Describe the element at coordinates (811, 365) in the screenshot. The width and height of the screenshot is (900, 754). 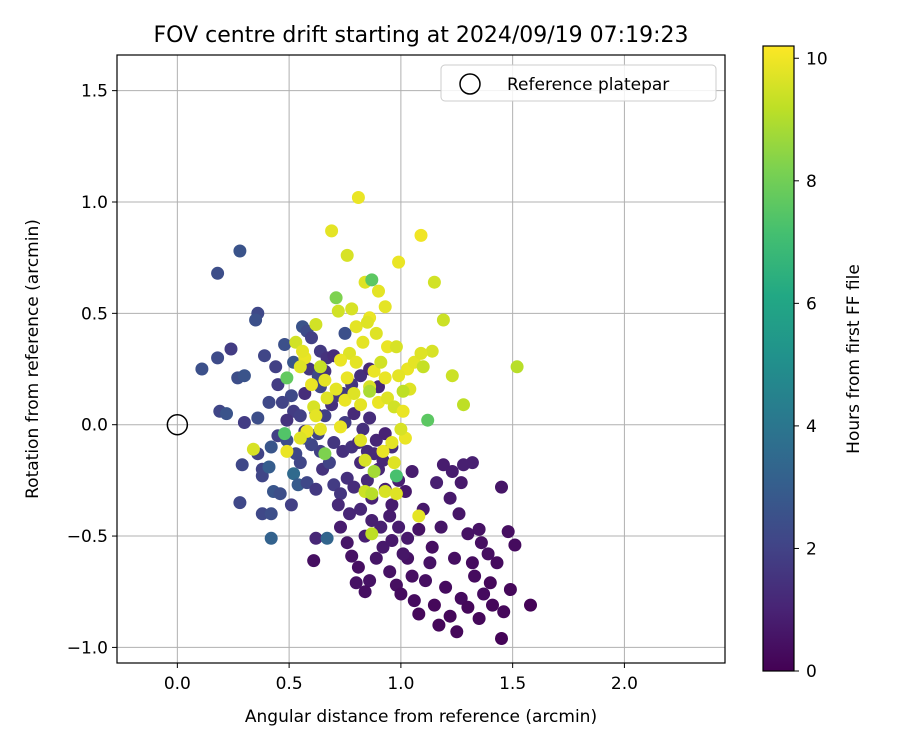
I see `colorbar-ticks: 0 2 4 6 8 10` at that location.